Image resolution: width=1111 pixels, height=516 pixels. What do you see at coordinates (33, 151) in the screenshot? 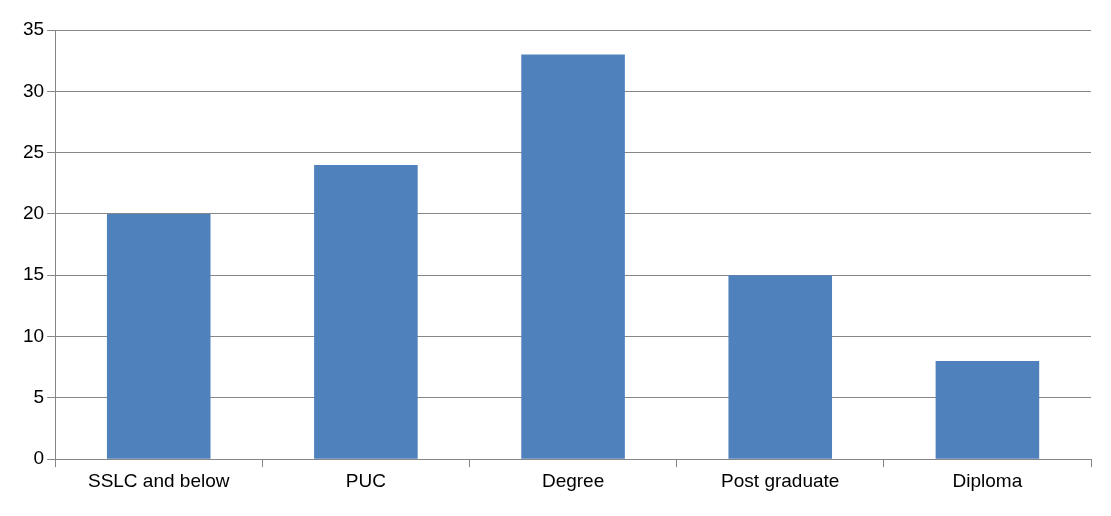
I see `y-tick-label: 25` at bounding box center [33, 151].